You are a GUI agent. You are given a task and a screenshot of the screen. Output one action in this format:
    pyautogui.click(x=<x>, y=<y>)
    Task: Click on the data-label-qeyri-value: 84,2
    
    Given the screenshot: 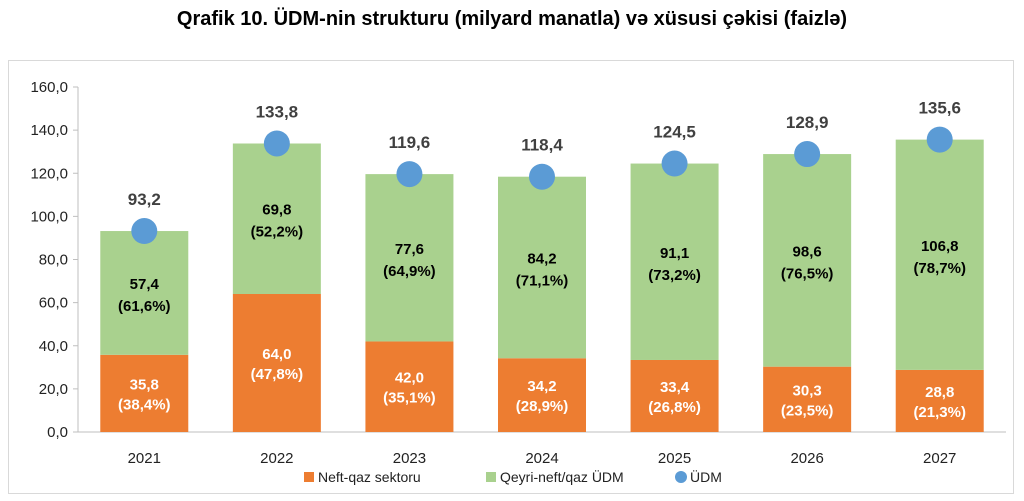 What is the action you would take?
    pyautogui.click(x=541, y=258)
    